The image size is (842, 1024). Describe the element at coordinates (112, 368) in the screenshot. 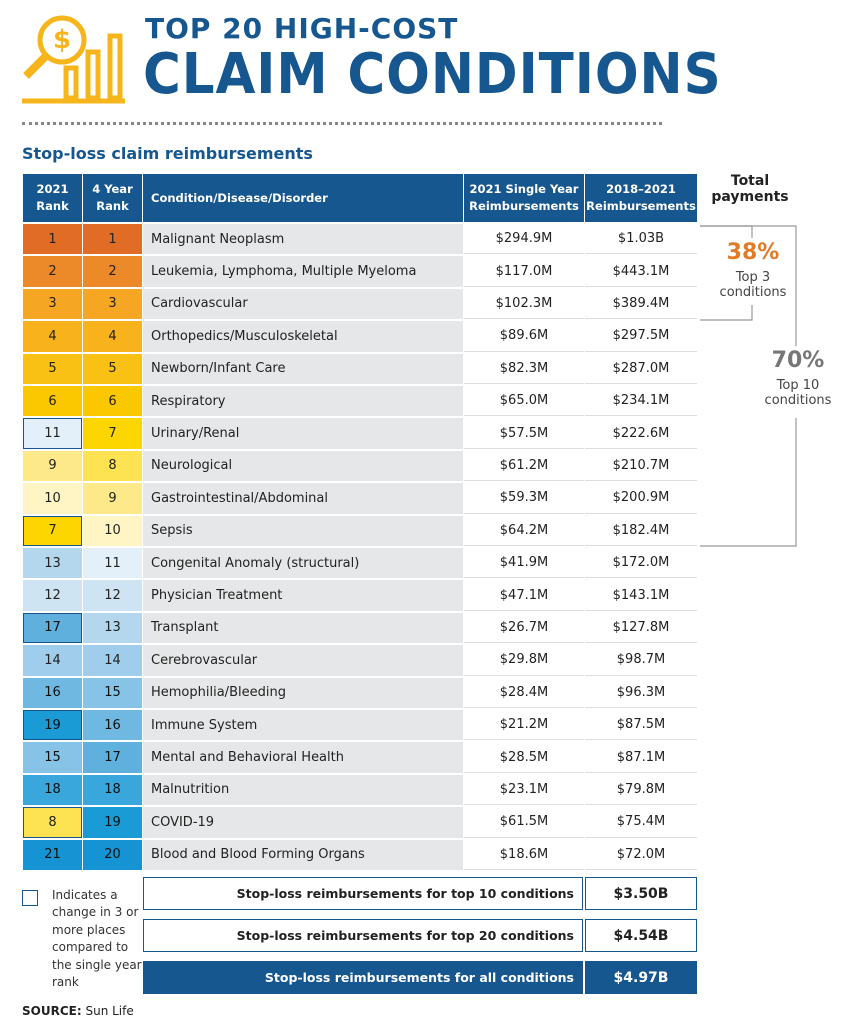

I see `rank-cell: 5` at that location.